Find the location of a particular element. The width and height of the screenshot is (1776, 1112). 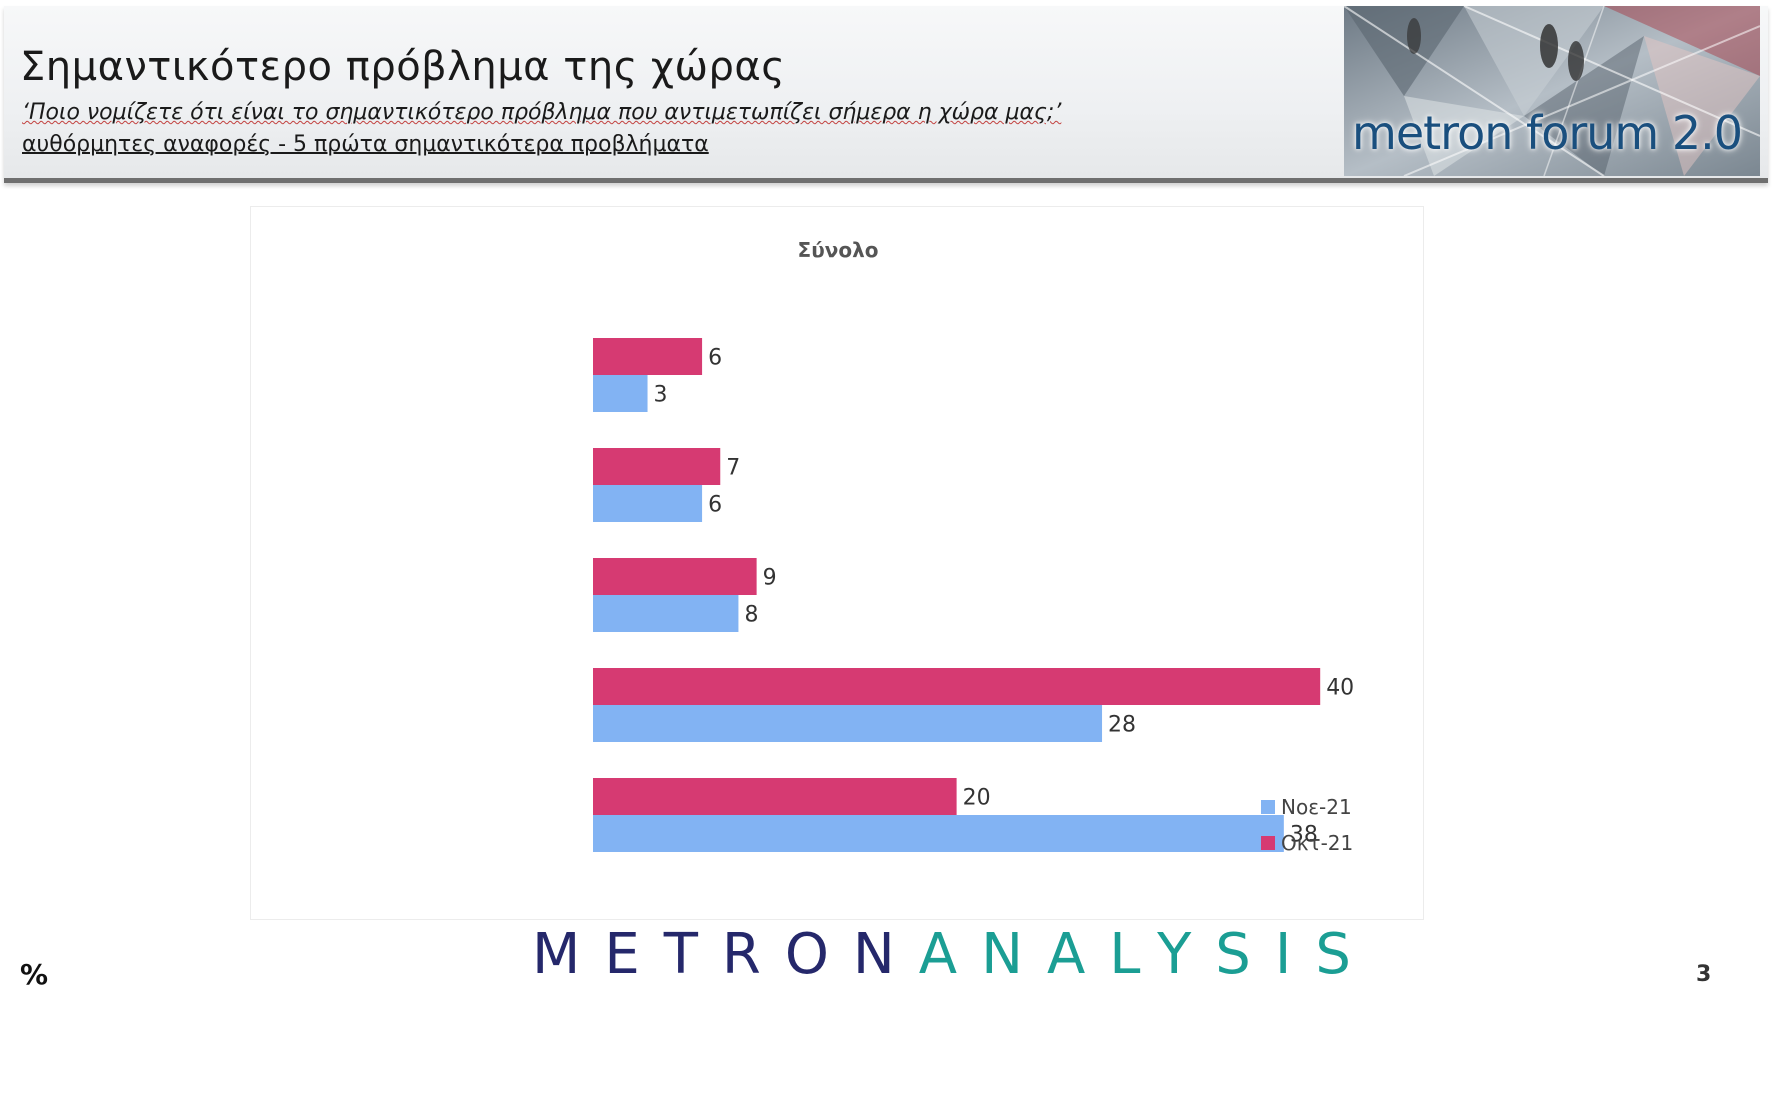

page-number: 3 is located at coordinates (1704, 974).